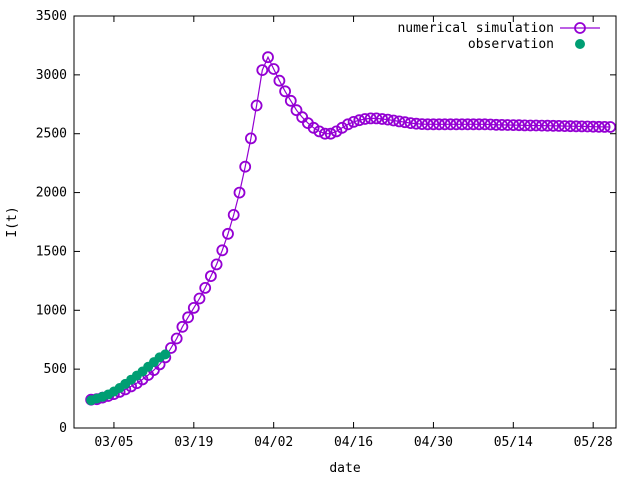  What do you see at coordinates (475, 28) in the screenshot?
I see `legend-label: numerical simulation` at bounding box center [475, 28].